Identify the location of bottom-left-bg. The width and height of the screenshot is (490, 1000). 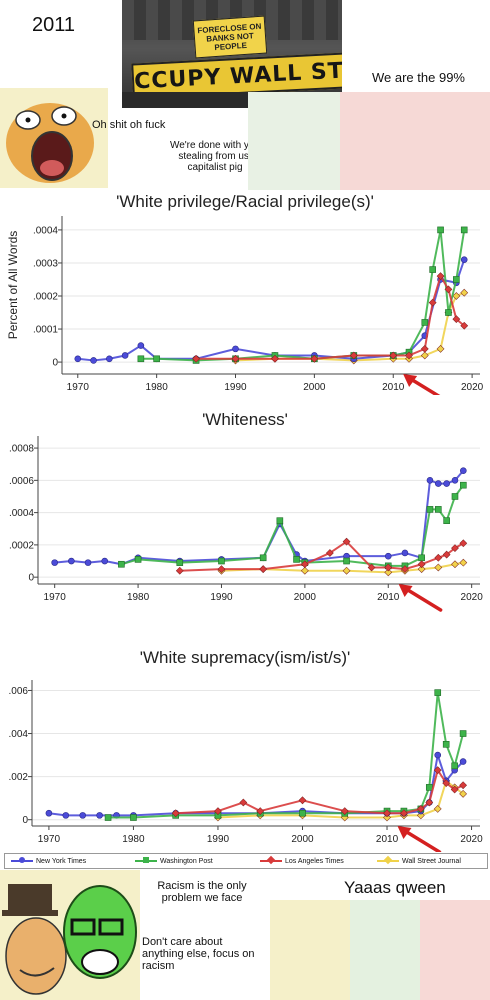
(70, 935).